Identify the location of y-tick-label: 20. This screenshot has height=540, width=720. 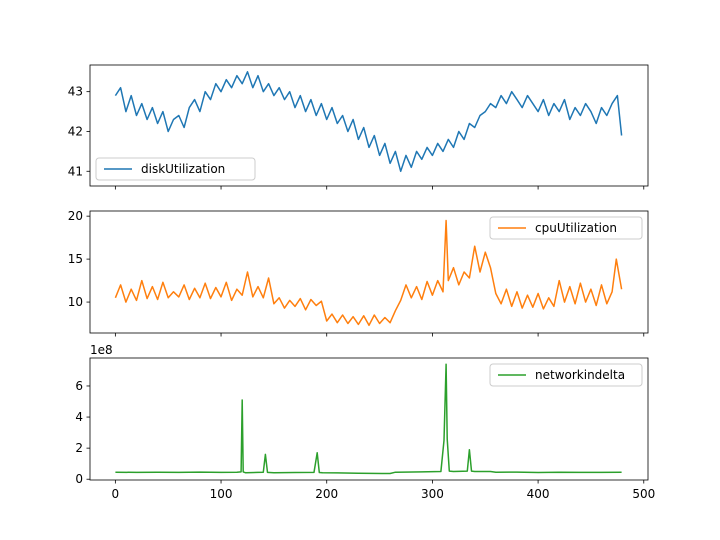
(75, 216).